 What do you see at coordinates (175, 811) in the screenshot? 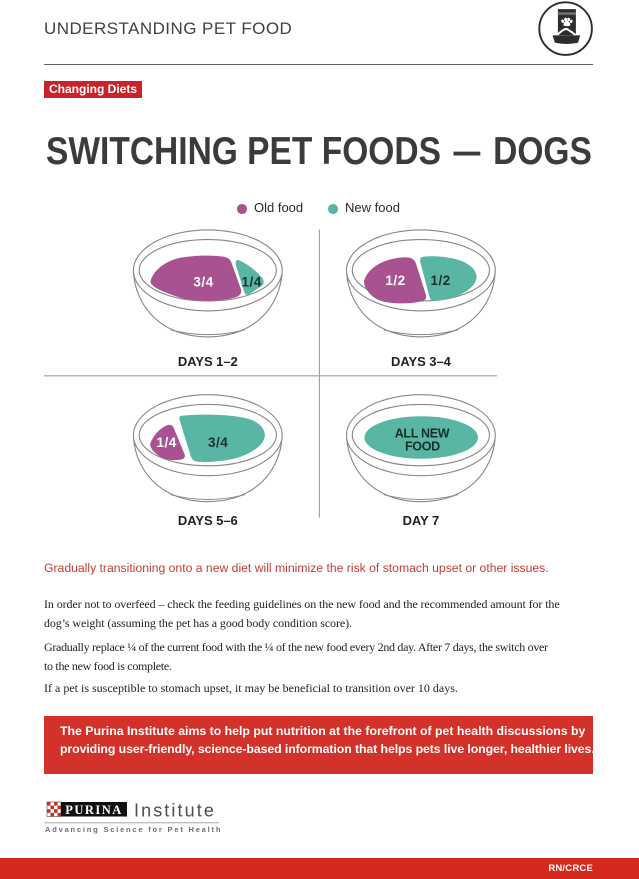
I see `svg-text: Institute` at bounding box center [175, 811].